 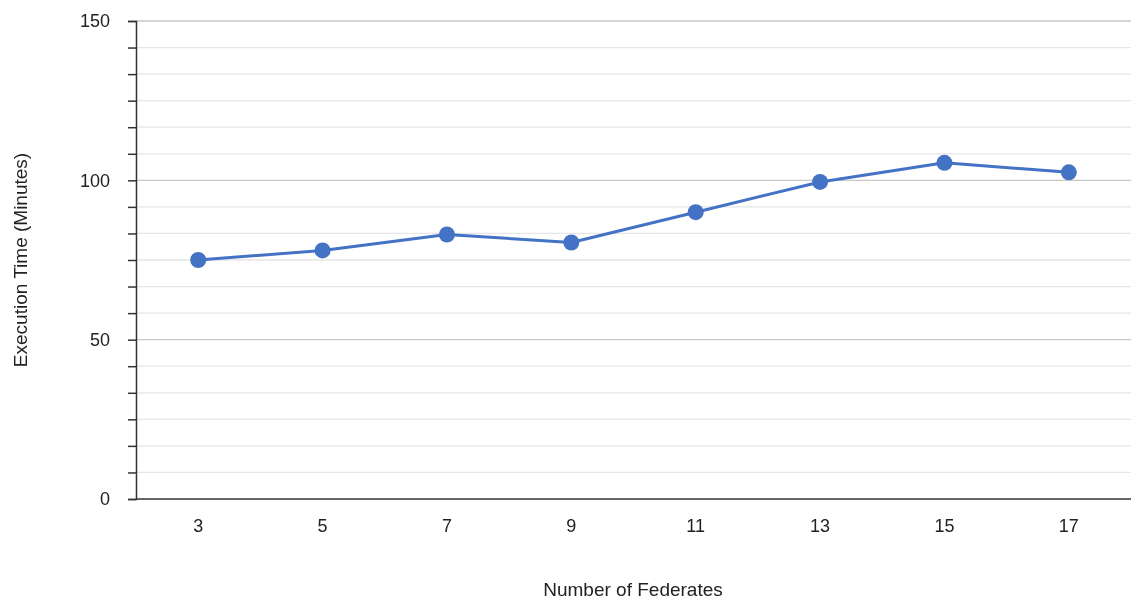 I want to click on x-axis-title: Number of Federates, so click(x=633, y=589).